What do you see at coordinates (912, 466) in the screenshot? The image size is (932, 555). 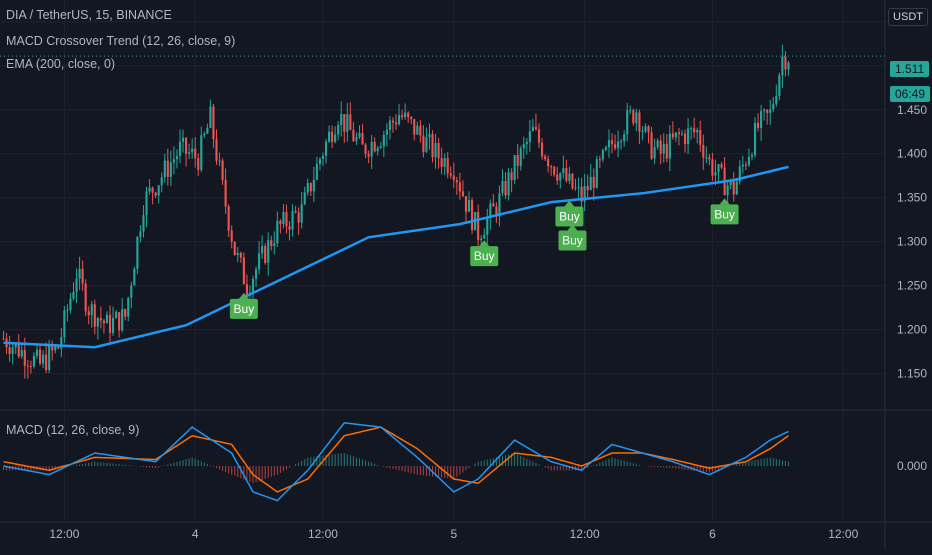 I see `macd-tick-label: 0.000` at bounding box center [912, 466].